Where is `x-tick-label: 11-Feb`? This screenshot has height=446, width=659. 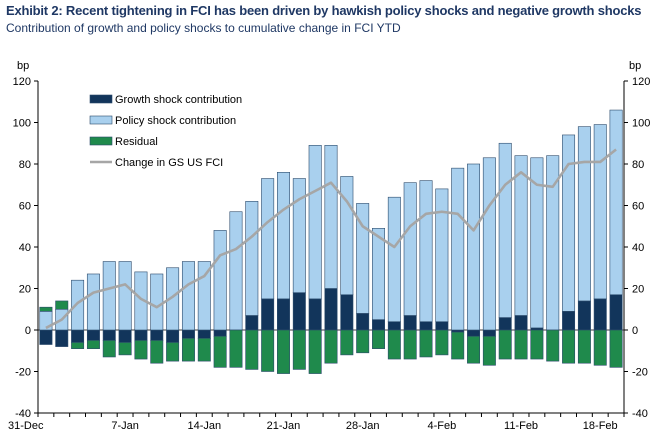 x-tick-label: 11-Feb is located at coordinates (521, 426).